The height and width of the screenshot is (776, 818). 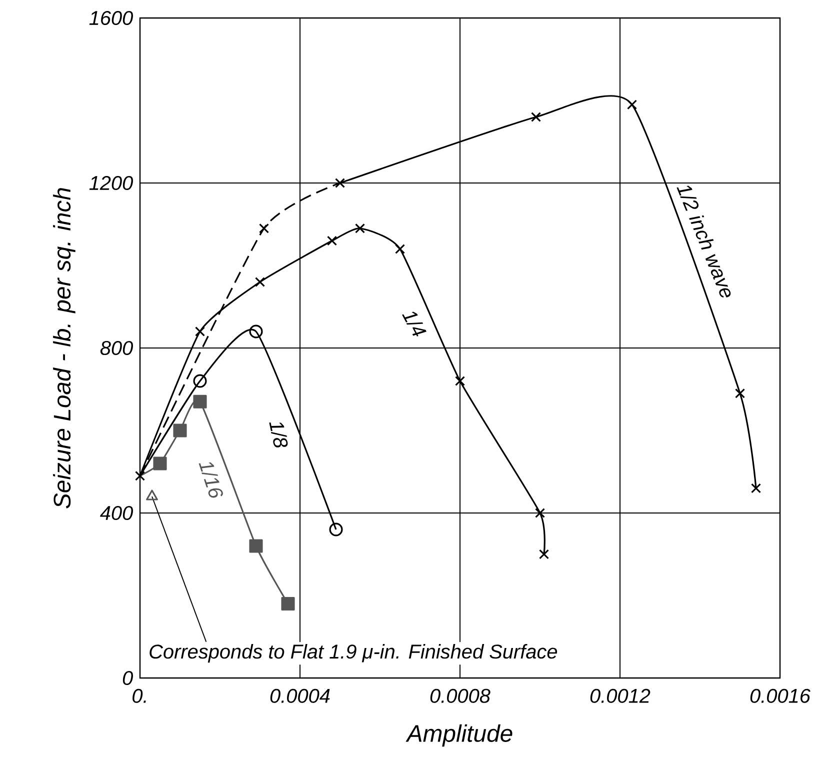 I want to click on x-tick-label: 0., so click(x=139, y=695).